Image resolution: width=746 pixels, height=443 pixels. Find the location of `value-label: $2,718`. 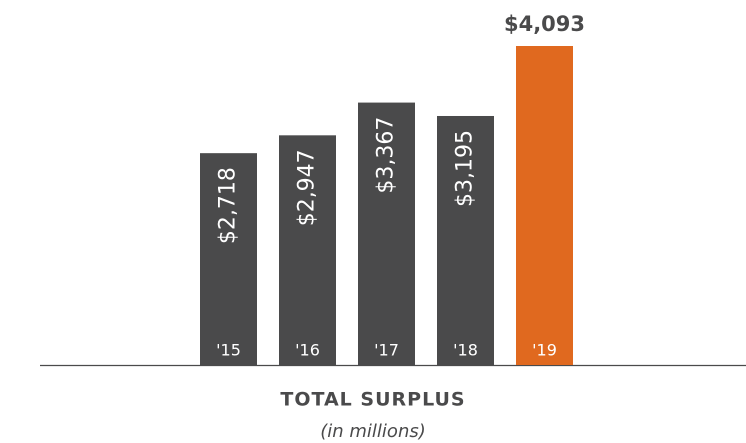

value-label: $2,718 is located at coordinates (228, 205).